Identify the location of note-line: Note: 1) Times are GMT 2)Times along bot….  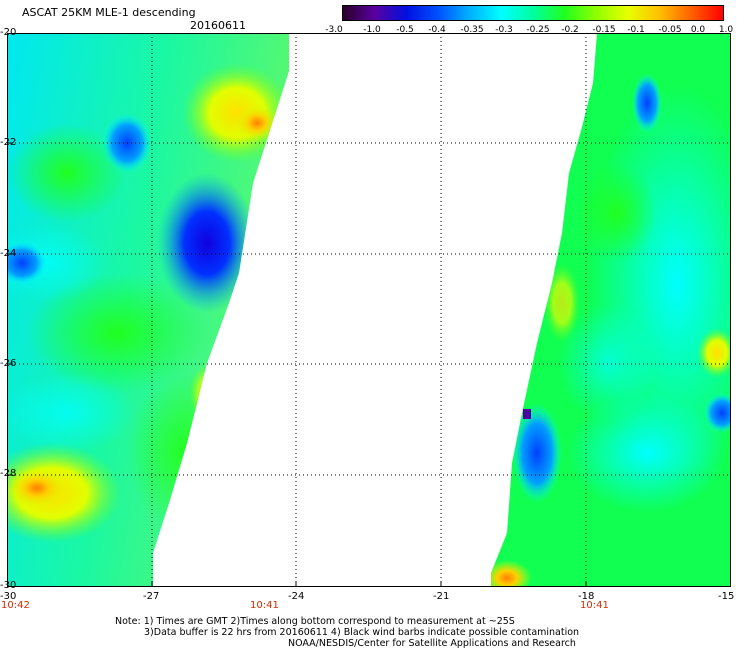
(315, 621).